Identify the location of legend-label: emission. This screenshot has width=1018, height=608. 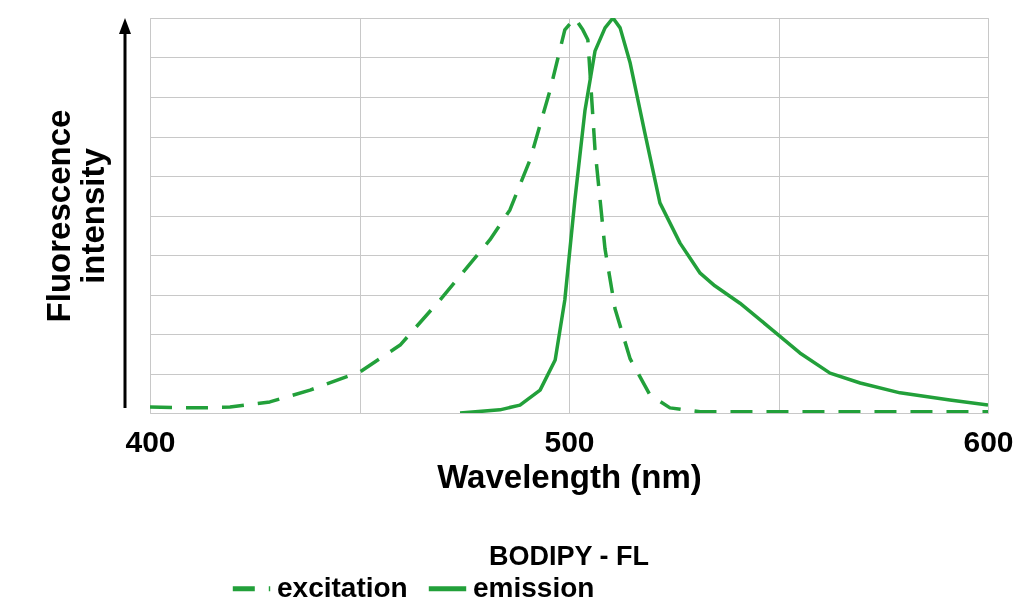
(534, 587).